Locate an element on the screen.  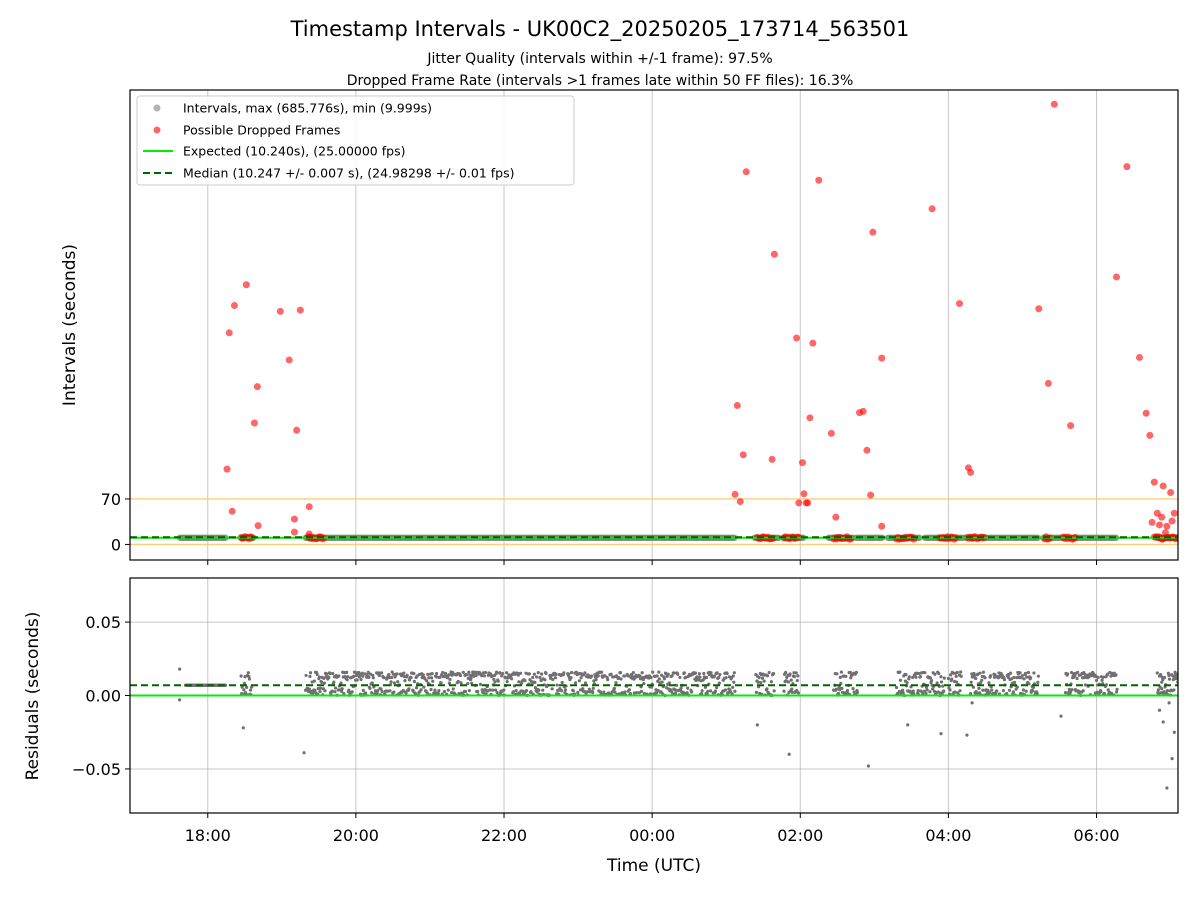
x-tick-label: 00:00 is located at coordinates (652, 835).